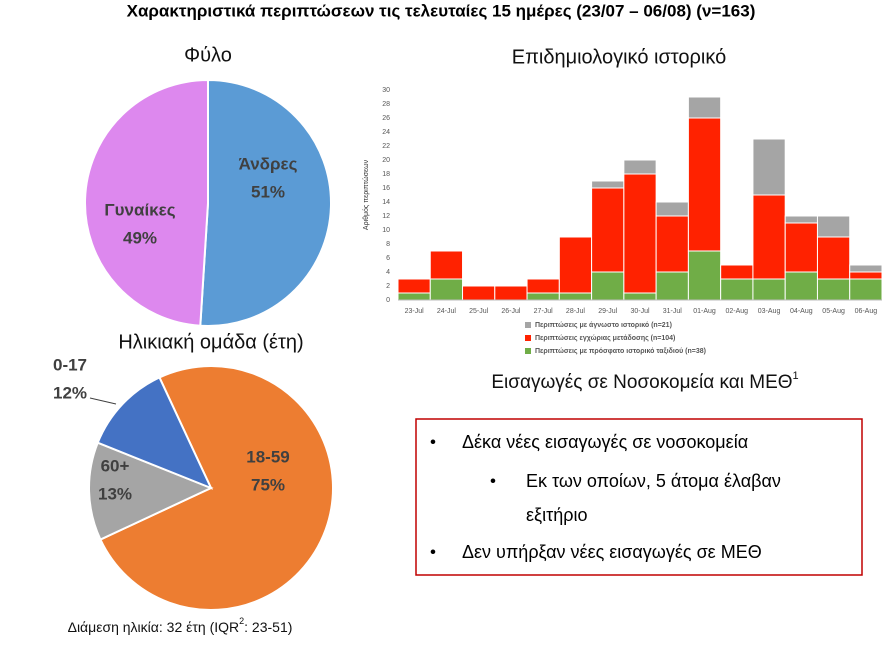 The width and height of the screenshot is (882, 654). What do you see at coordinates (208, 55) in the screenshot?
I see `chart-title: Φύλο` at bounding box center [208, 55].